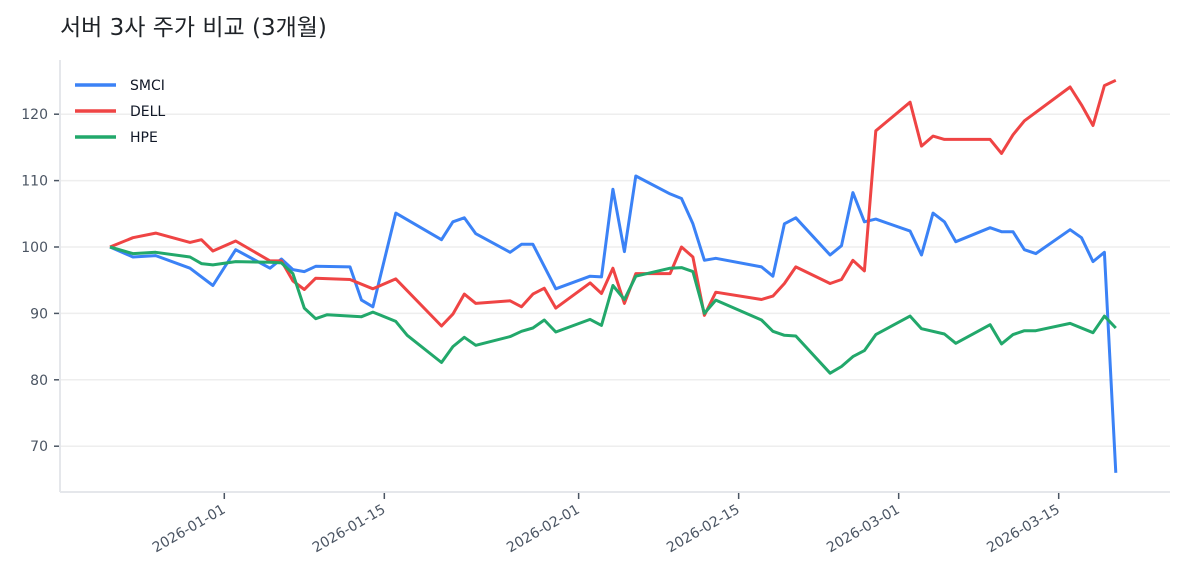 Image resolution: width=1185 pixels, height=585 pixels. I want to click on x-tick-label: 2026-01-01, so click(189, 529).